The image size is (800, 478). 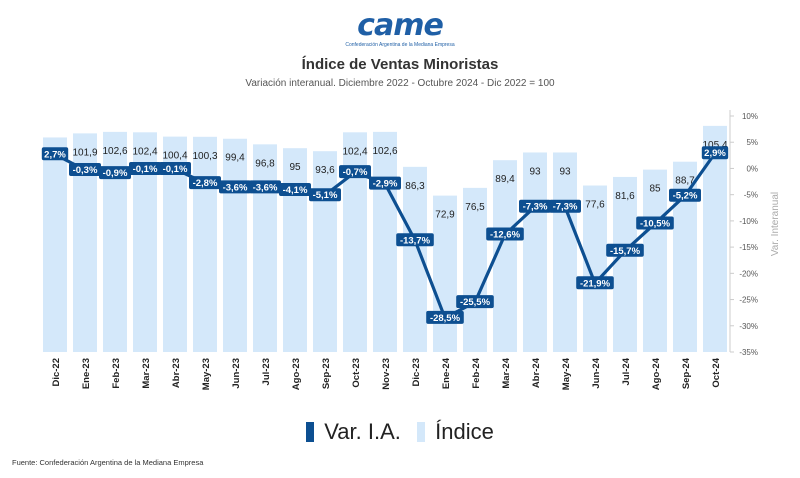 I want to click on bar-label-Oct-23: 102,4, so click(x=354, y=151).